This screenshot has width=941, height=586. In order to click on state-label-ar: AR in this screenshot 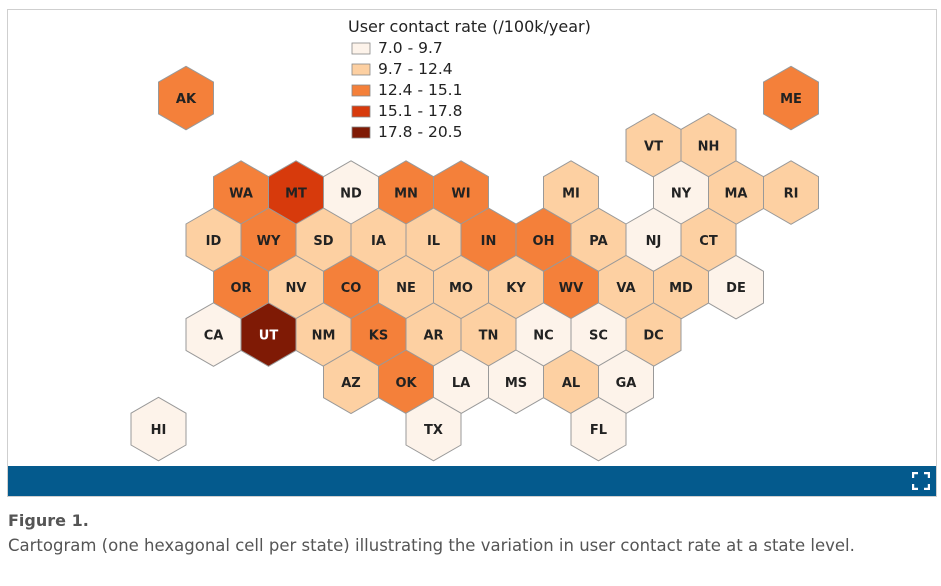, I will do `click(433, 336)`.